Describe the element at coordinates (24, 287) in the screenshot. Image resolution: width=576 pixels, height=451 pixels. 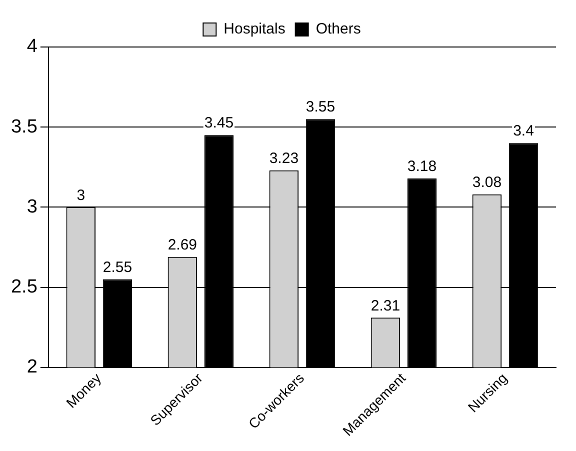
I see `y-tick-label: 2.5` at that location.